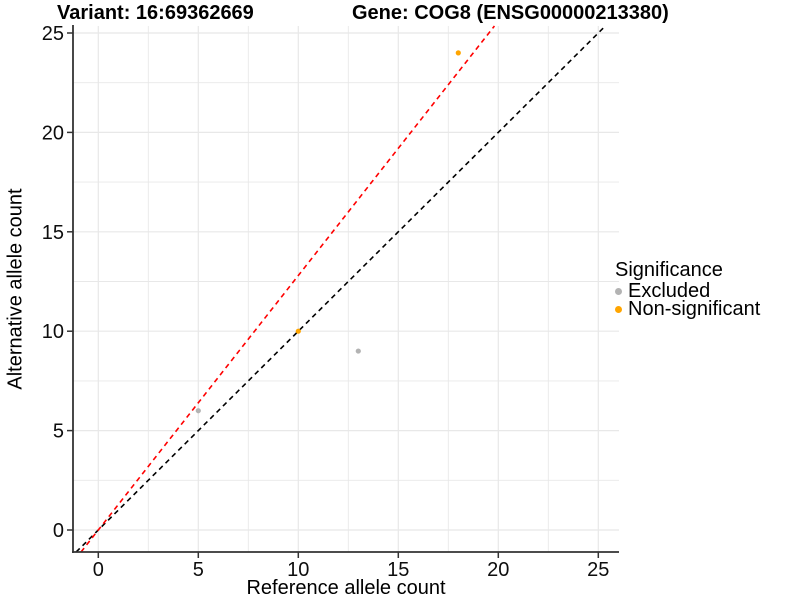 The height and width of the screenshot is (600, 800). I want to click on x-tick-label: 25, so click(598, 570).